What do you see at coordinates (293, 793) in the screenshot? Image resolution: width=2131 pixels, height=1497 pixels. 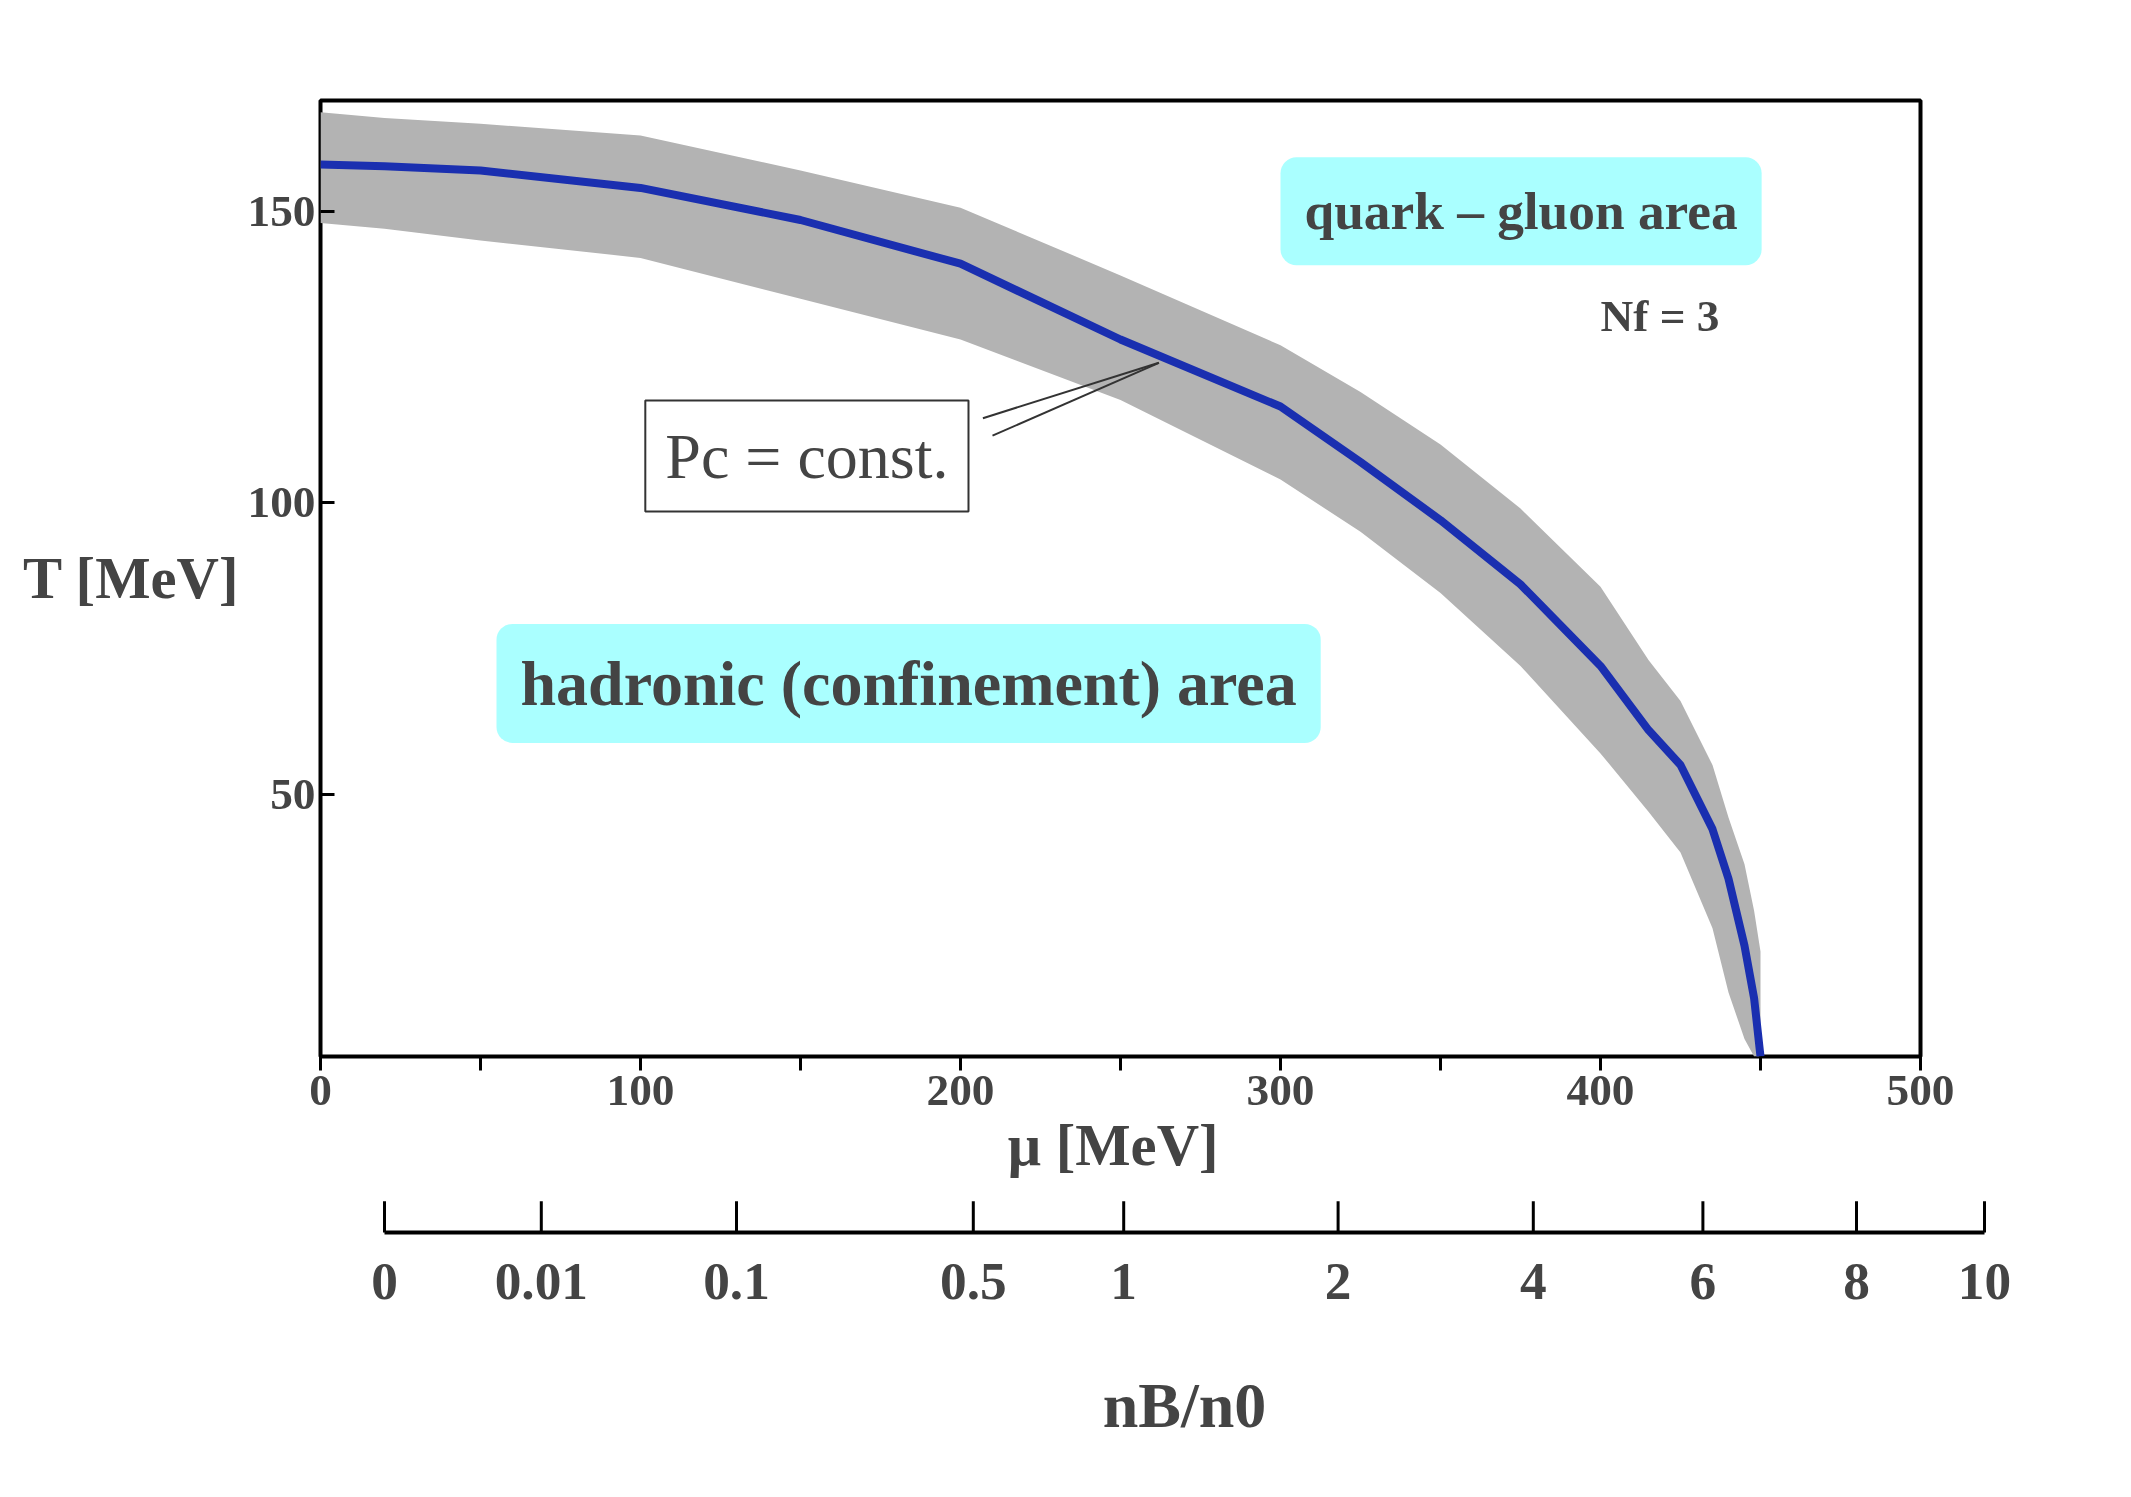 I see `y-tick-label: 50` at bounding box center [293, 793].